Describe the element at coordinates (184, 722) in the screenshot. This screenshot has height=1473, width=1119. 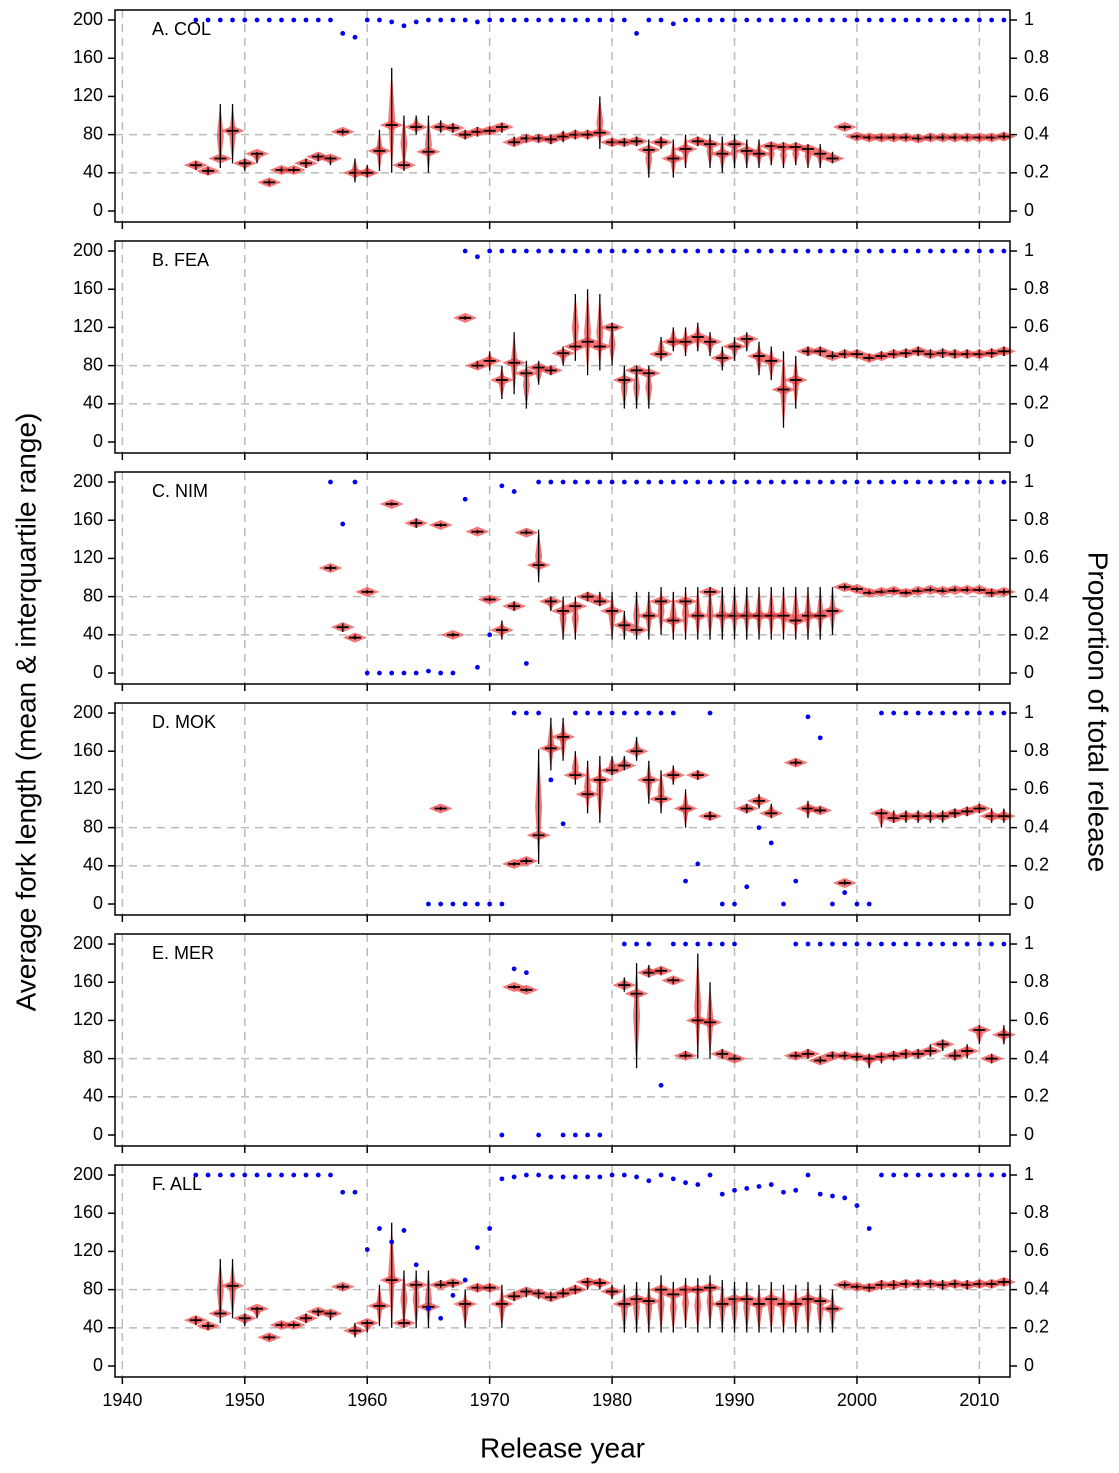
I see `panel-title: D. MOK` at that location.